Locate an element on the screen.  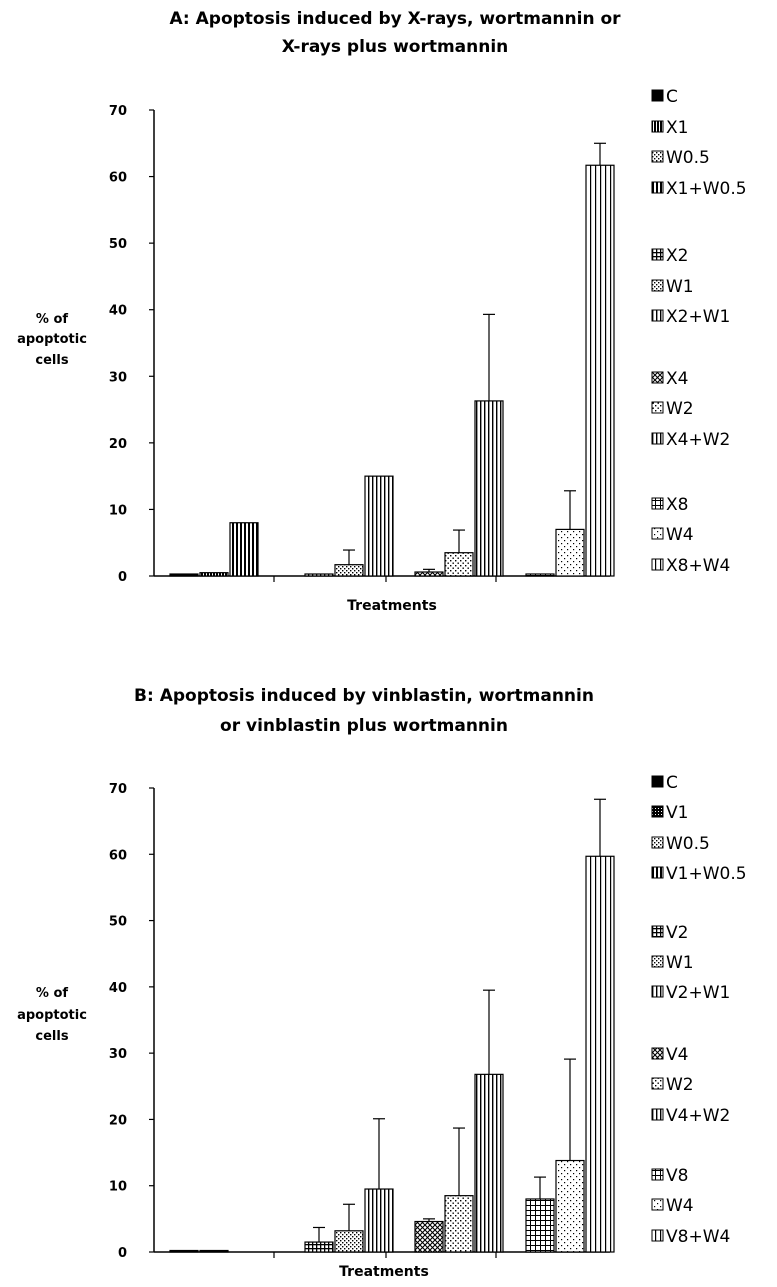
chart1-legend-swatch-W1 is located at coordinates (657, 285).